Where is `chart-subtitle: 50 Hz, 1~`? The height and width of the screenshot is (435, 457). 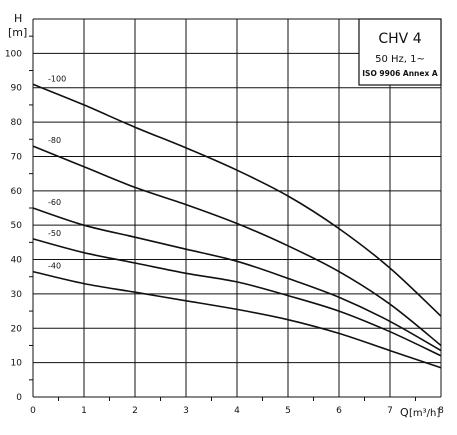 chart-subtitle: 50 Hz, 1~ is located at coordinates (400, 59).